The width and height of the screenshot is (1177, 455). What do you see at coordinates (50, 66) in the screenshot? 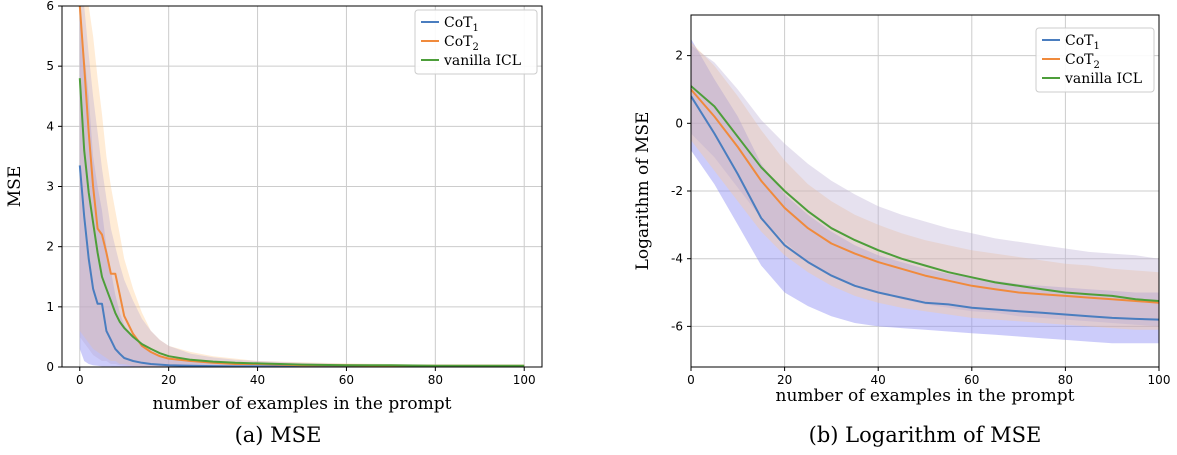
I see `y-tick-label: 5` at bounding box center [50, 66].